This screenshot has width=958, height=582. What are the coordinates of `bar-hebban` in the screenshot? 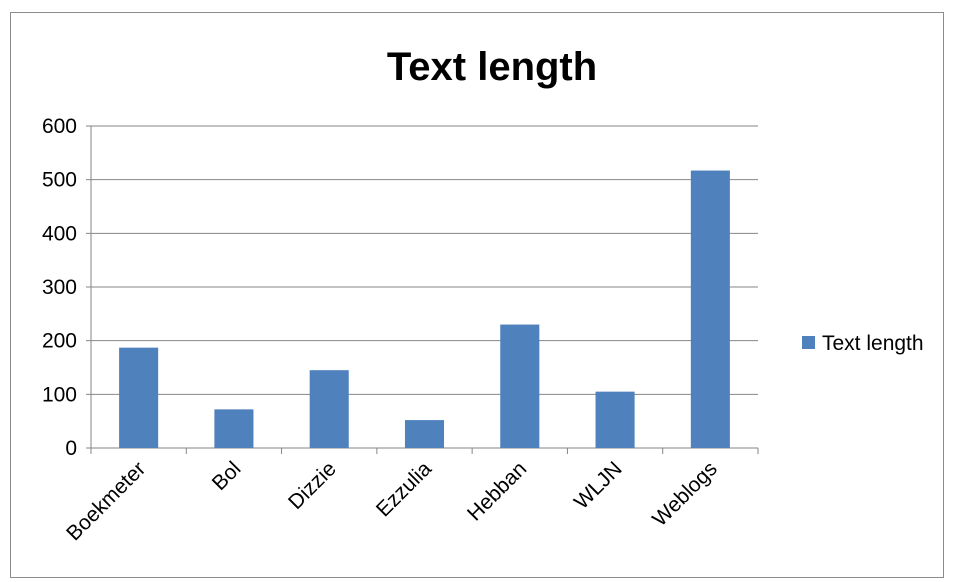 It's located at (520, 386).